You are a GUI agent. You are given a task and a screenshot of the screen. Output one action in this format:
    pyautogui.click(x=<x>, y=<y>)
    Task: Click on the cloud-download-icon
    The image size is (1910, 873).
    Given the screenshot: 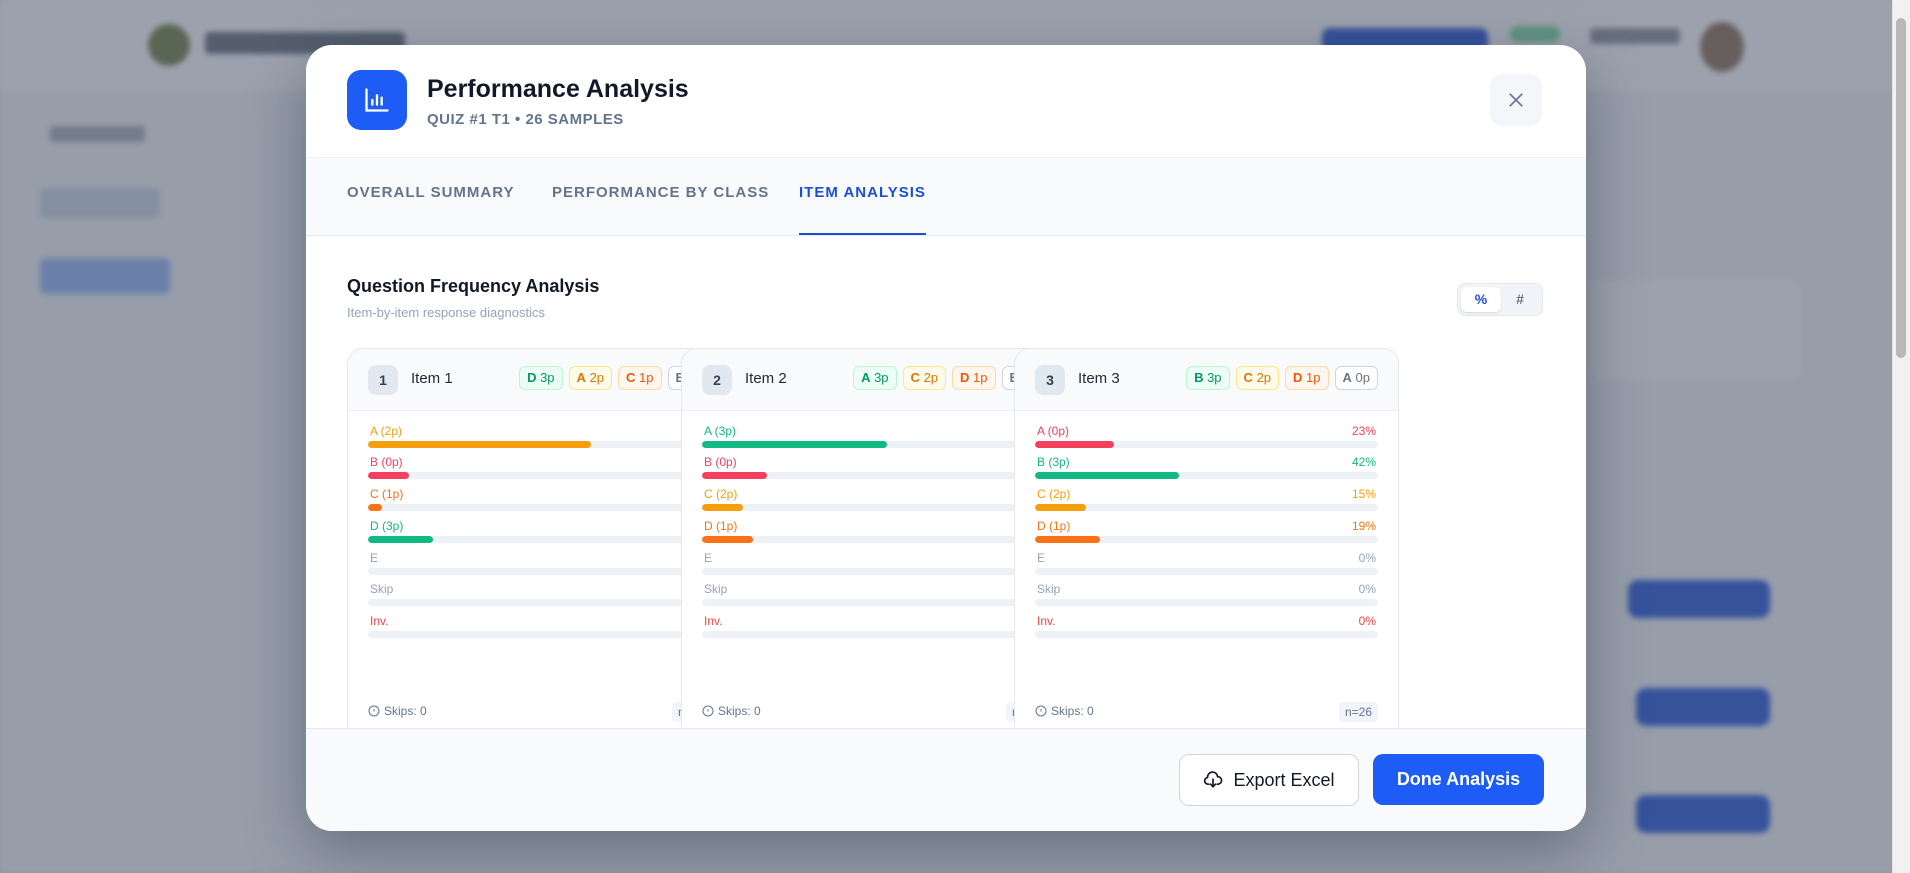 What is the action you would take?
    pyautogui.click(x=1213, y=779)
    